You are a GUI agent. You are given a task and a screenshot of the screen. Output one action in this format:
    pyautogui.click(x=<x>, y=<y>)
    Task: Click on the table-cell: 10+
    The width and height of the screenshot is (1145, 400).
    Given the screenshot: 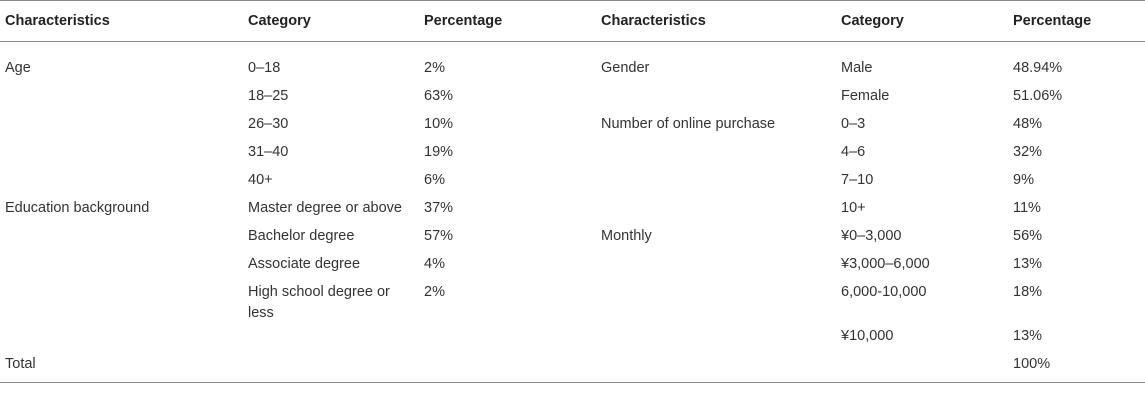 What is the action you would take?
    pyautogui.click(x=853, y=208)
    